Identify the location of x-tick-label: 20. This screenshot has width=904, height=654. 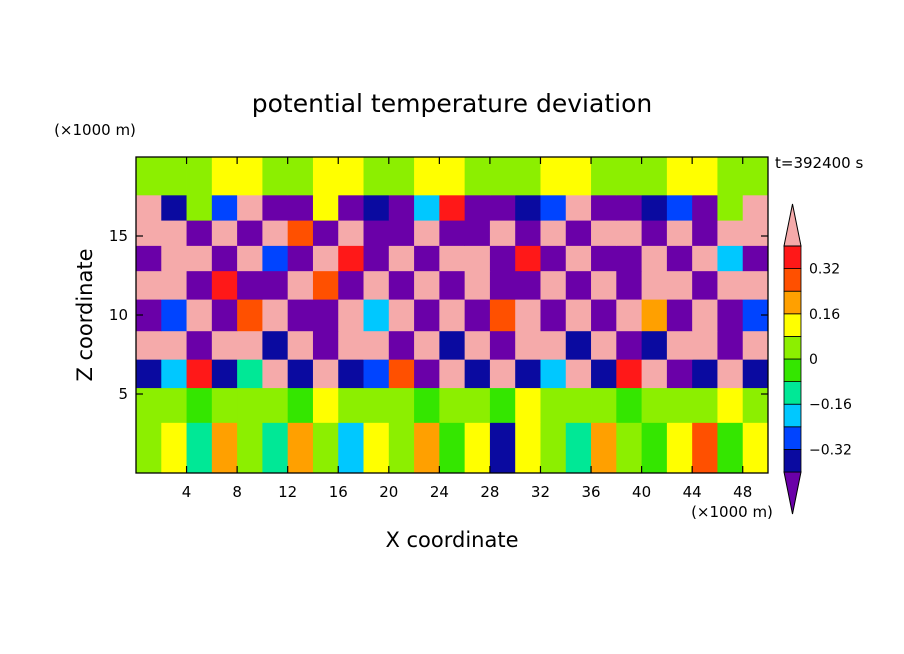
(388, 492).